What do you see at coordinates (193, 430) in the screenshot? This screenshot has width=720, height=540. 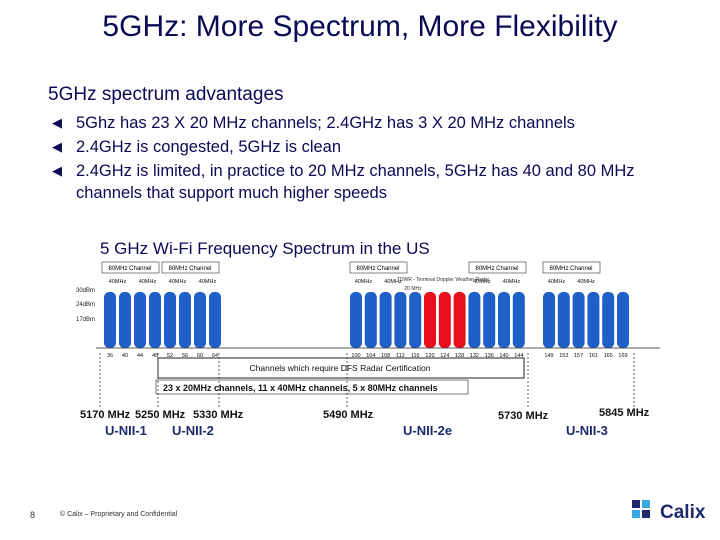 I see `band-label: U-NII-2` at bounding box center [193, 430].